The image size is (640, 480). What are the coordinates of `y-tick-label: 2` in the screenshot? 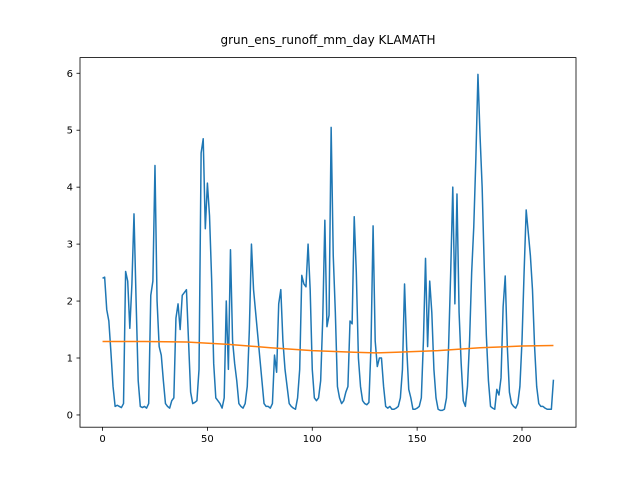 It's located at (70, 302).